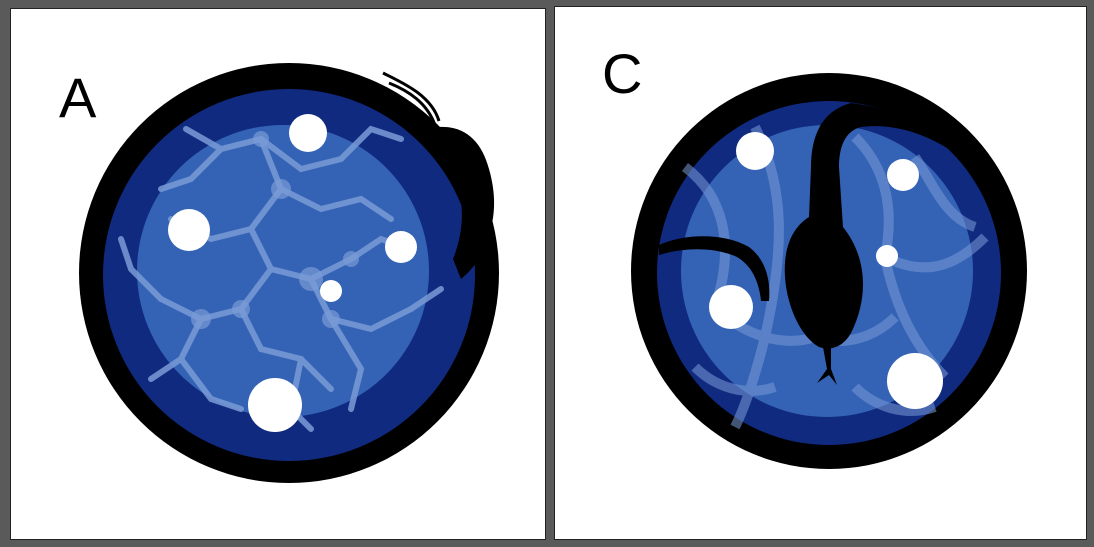 The width and height of the screenshot is (1094, 547). What do you see at coordinates (275, 230) in the screenshot?
I see `mycelium-patches` at bounding box center [275, 230].